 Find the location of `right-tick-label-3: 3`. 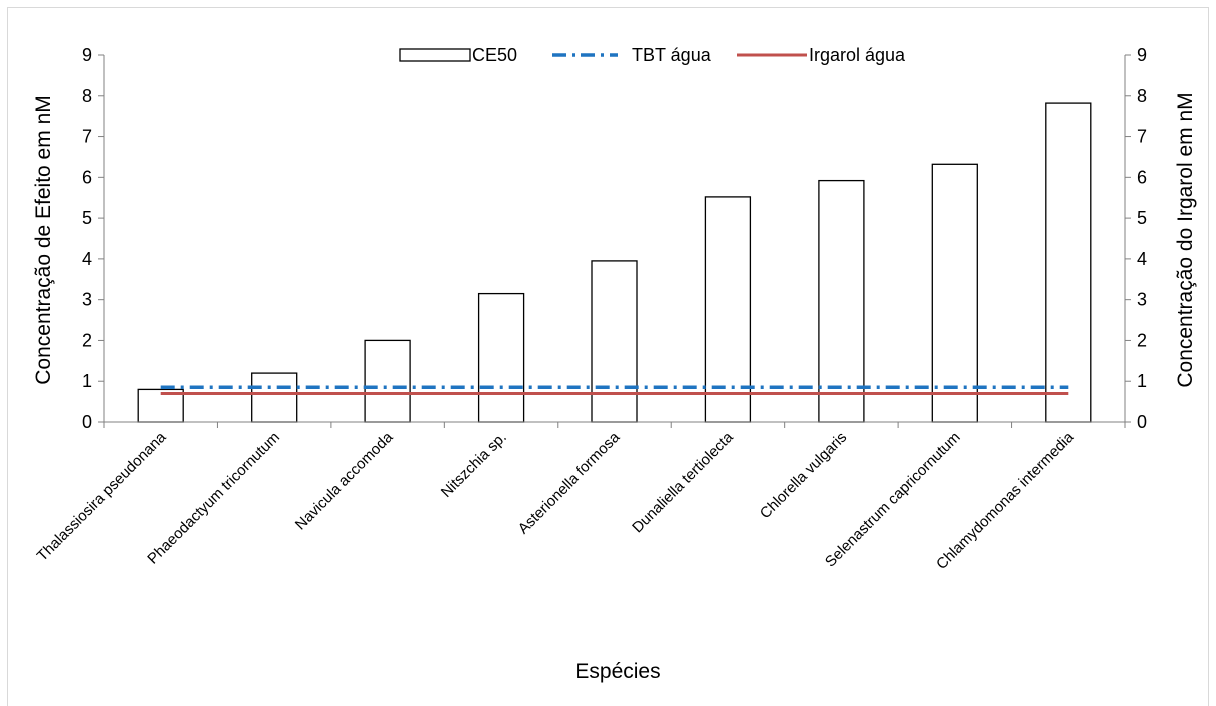

right-tick-label-3: 3 is located at coordinates (1142, 300).